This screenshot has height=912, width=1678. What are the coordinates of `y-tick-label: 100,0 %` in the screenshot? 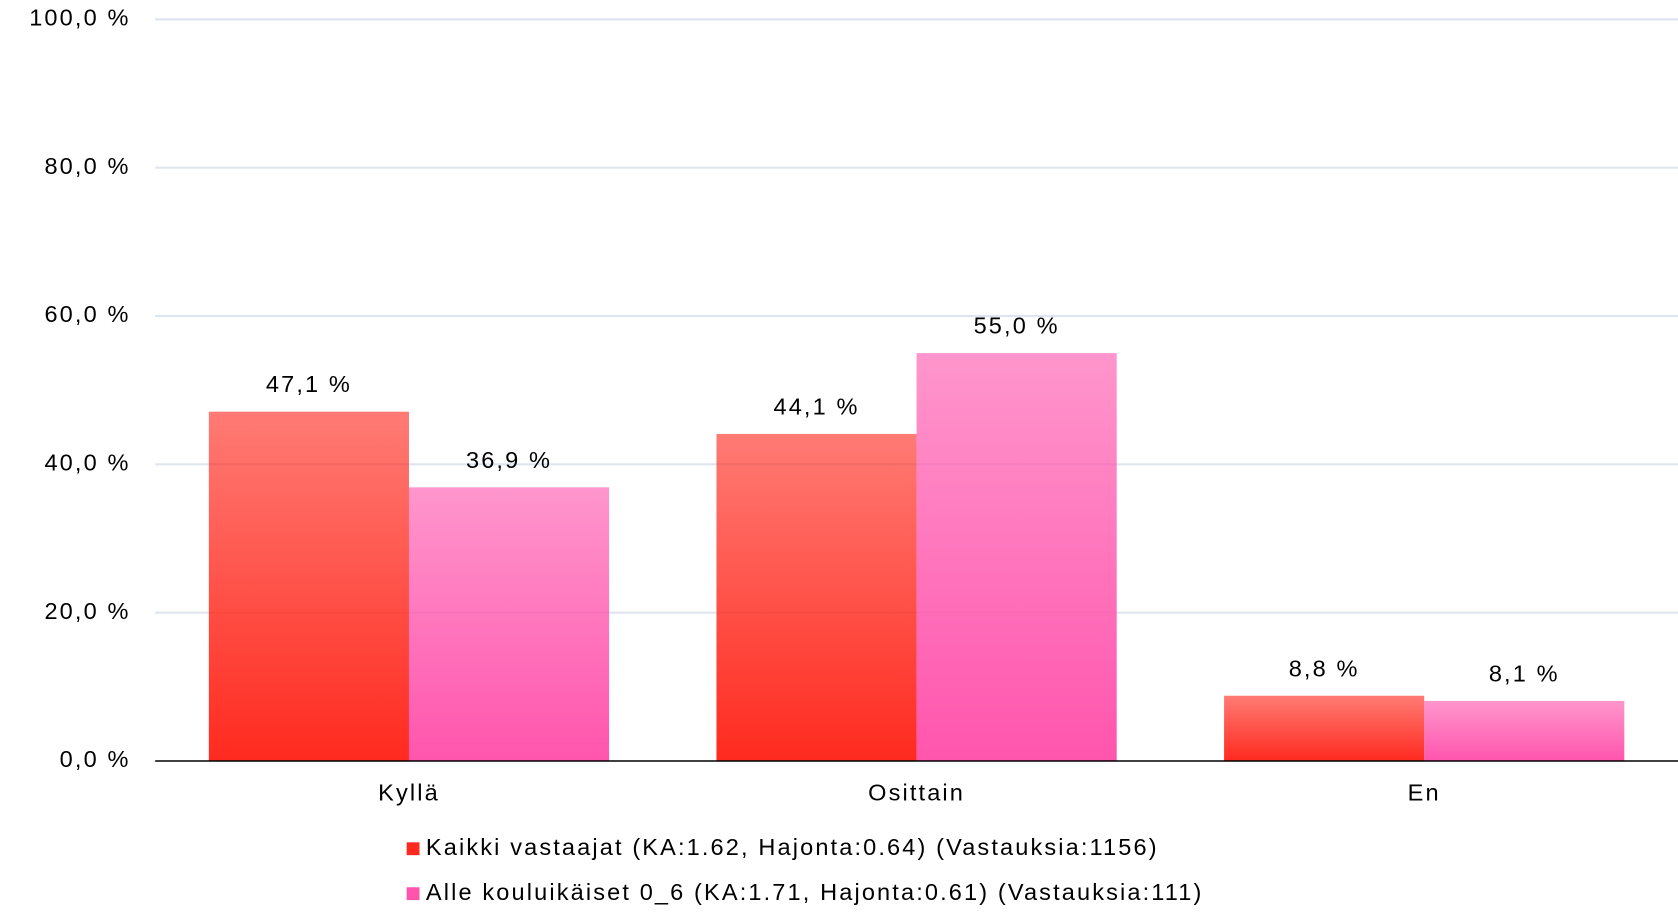 It's located at (79, 18).